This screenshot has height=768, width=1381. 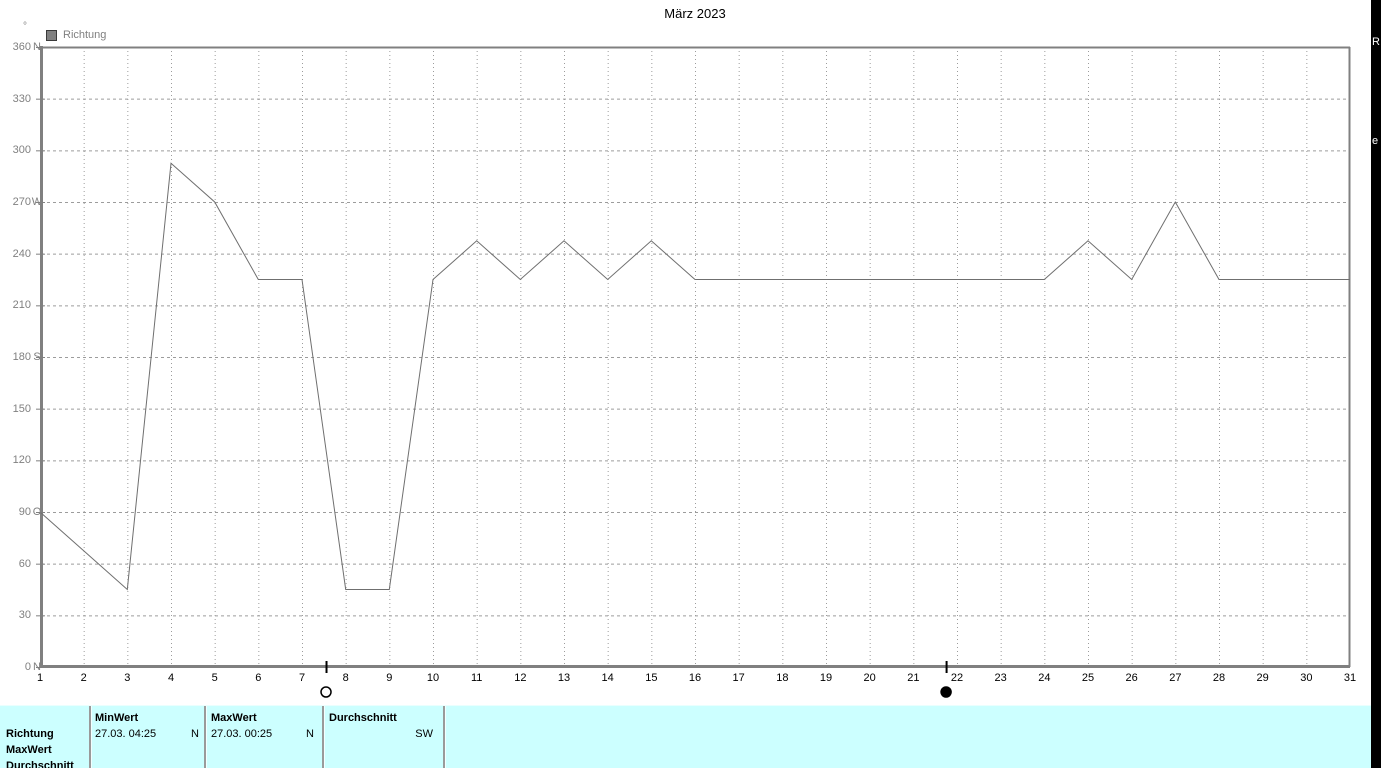 What do you see at coordinates (695, 13) in the screenshot?
I see `chart-title: März 2023` at bounding box center [695, 13].